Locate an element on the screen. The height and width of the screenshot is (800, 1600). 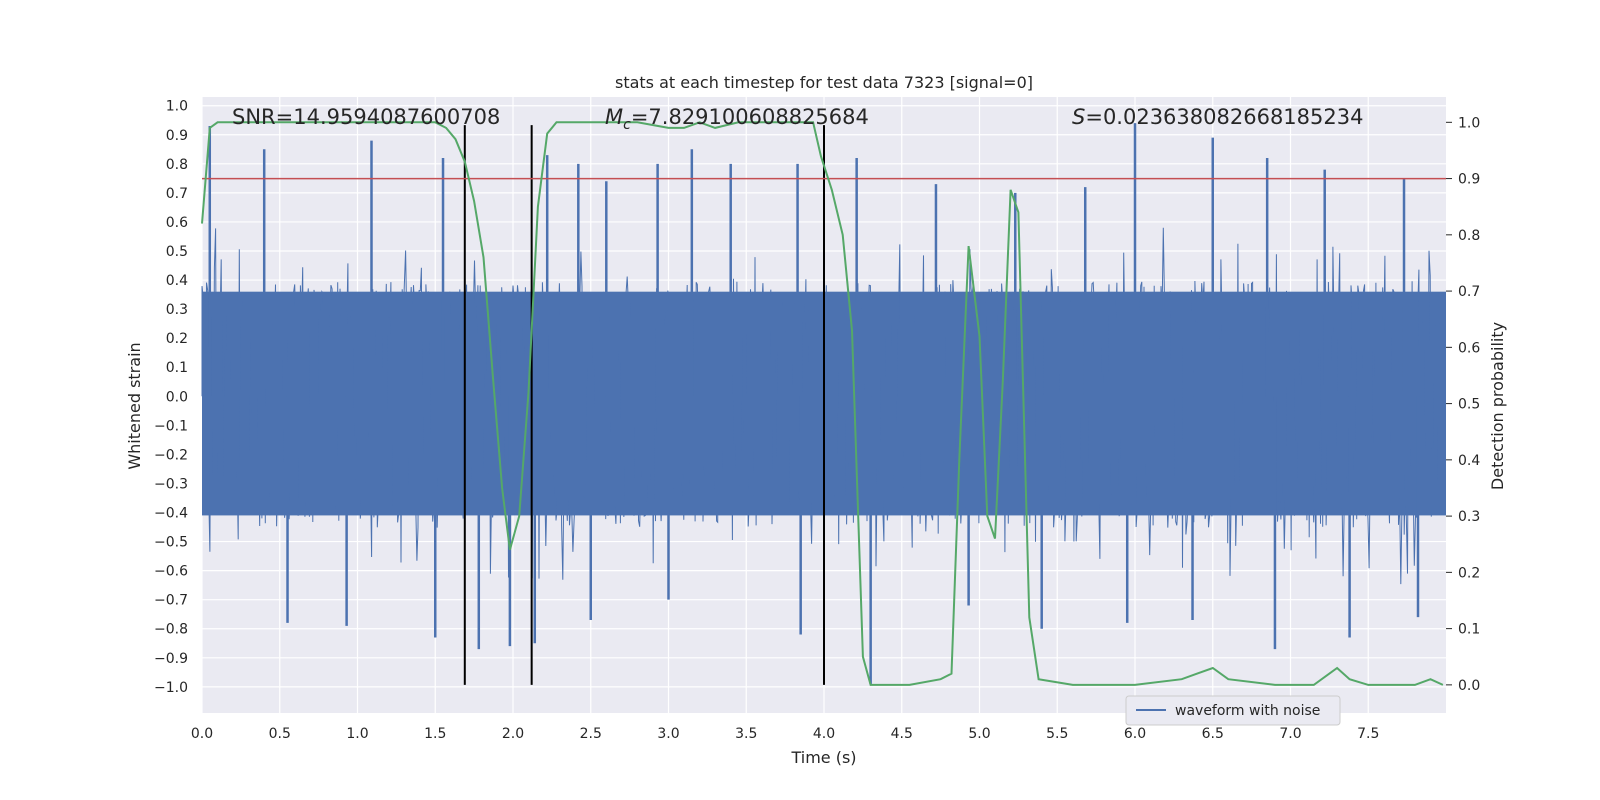
mc-symbol: M is located at coordinates (614, 117).